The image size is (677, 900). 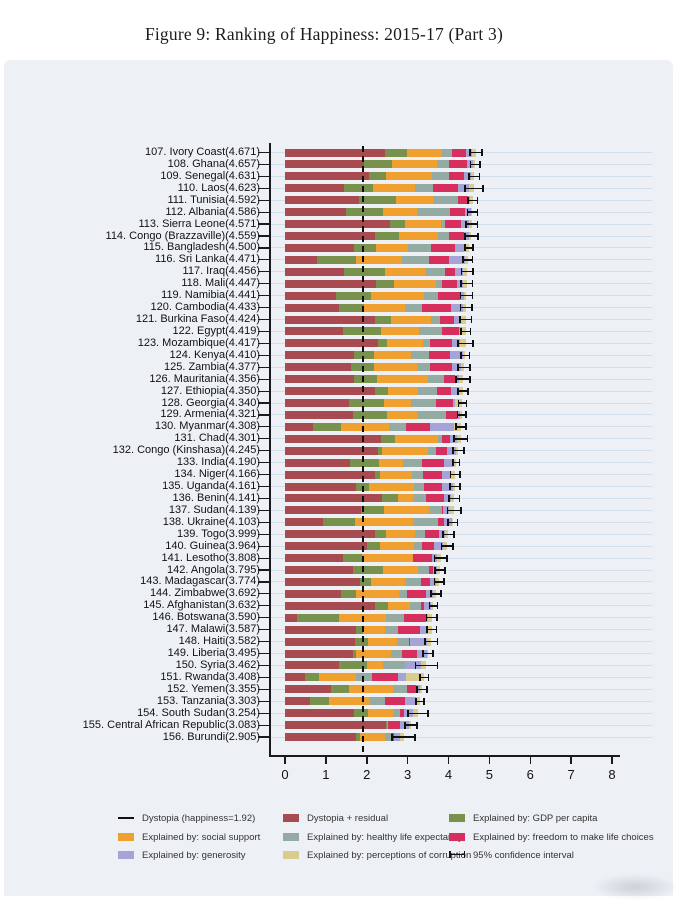 What do you see at coordinates (326, 774) in the screenshot?
I see `x-axis-tick-label: 1` at bounding box center [326, 774].